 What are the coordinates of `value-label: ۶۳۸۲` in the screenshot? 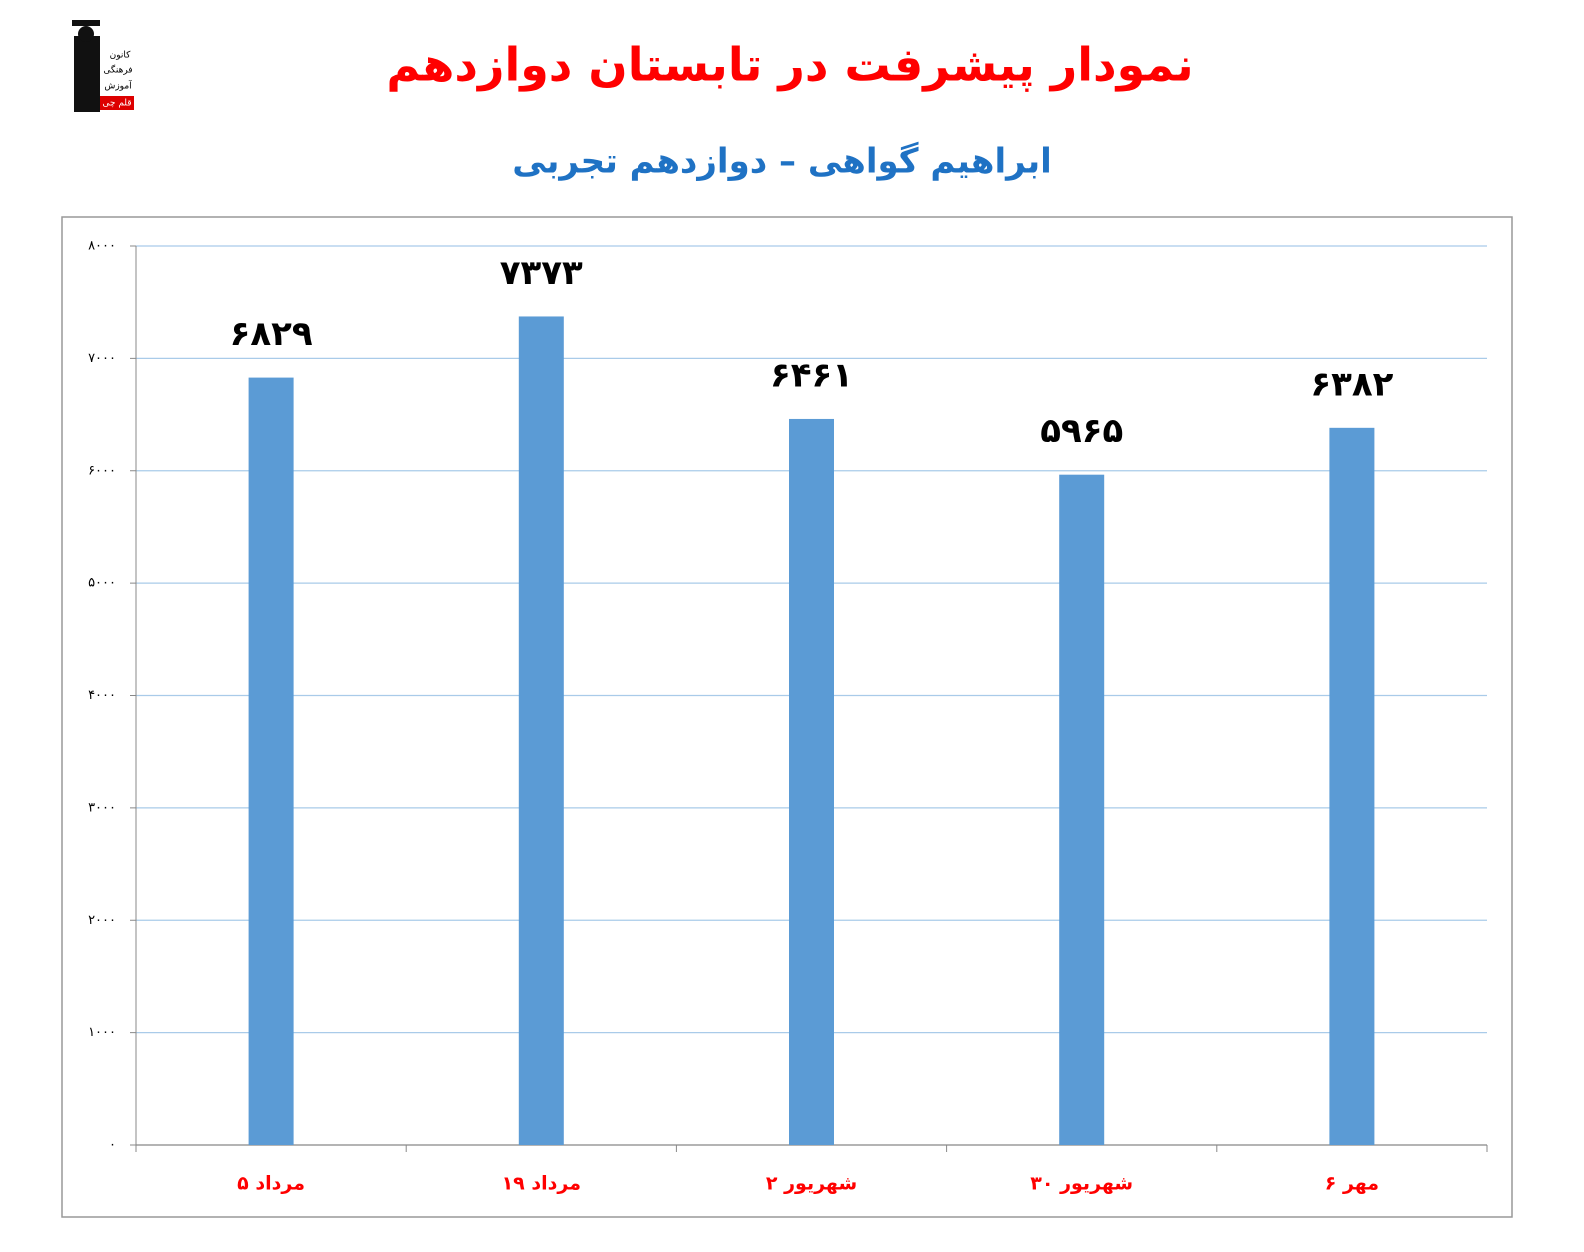 It's located at (1351, 384).